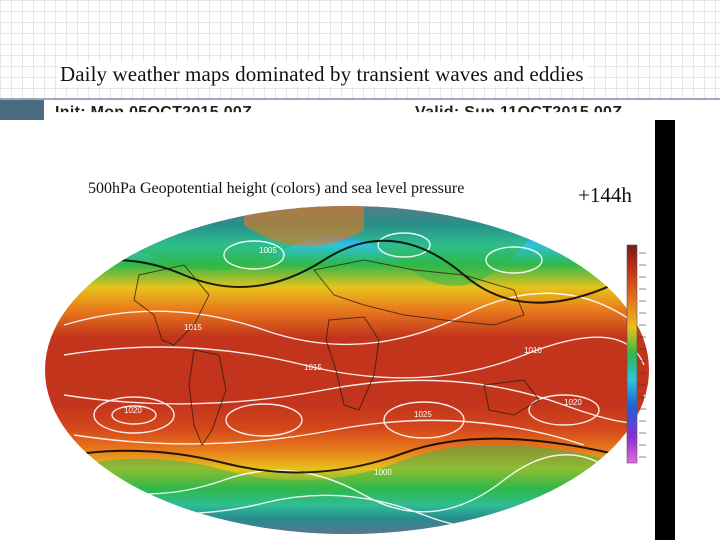 Image resolution: width=720 pixels, height=540 pixels. Describe the element at coordinates (665, 330) in the screenshot. I see `right-edge-strip` at that location.